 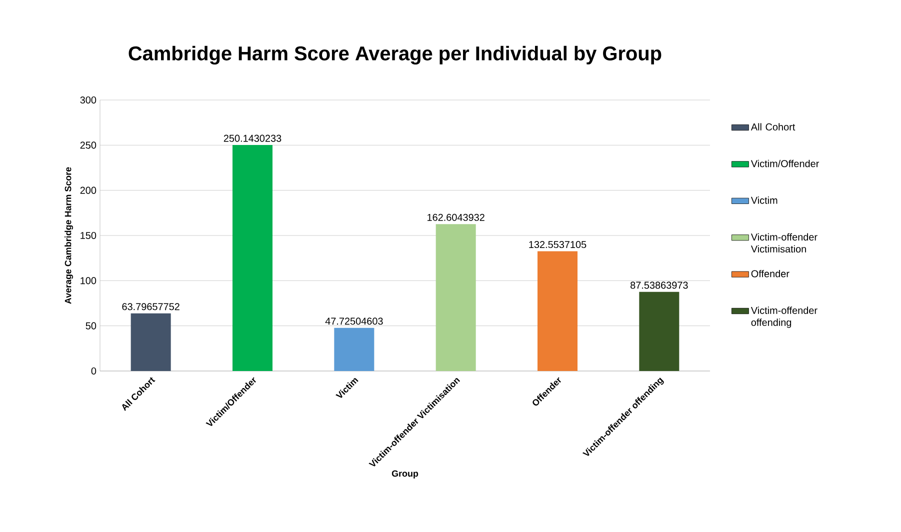 What do you see at coordinates (770, 274) in the screenshot?
I see `legend-label: Offender` at bounding box center [770, 274].